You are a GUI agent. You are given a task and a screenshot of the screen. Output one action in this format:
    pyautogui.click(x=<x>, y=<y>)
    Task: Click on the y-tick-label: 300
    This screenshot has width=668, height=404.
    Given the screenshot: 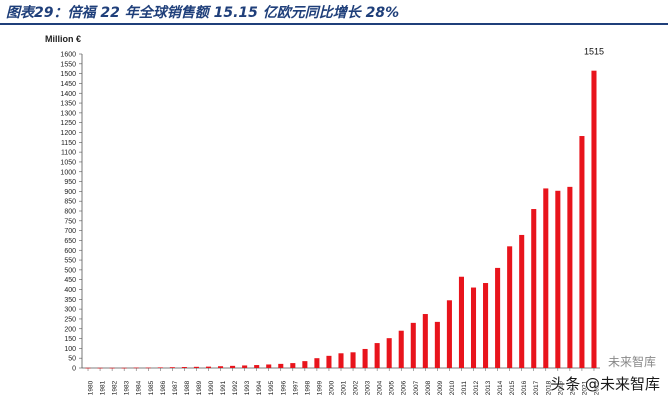 What is the action you would take?
    pyautogui.click(x=70, y=310)
    